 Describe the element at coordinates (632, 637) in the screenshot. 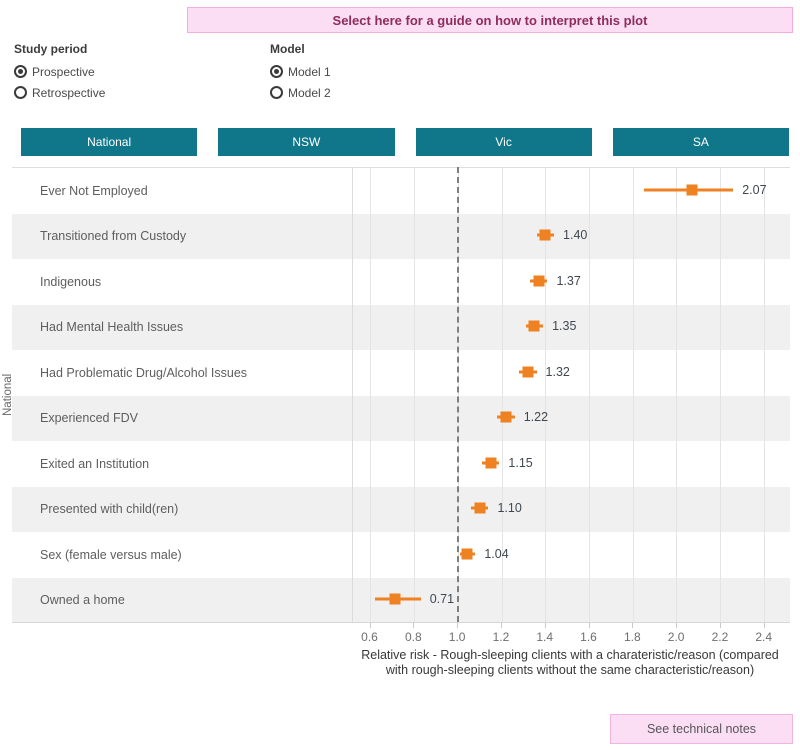

I see `axis-tick-label: 1.8` at that location.